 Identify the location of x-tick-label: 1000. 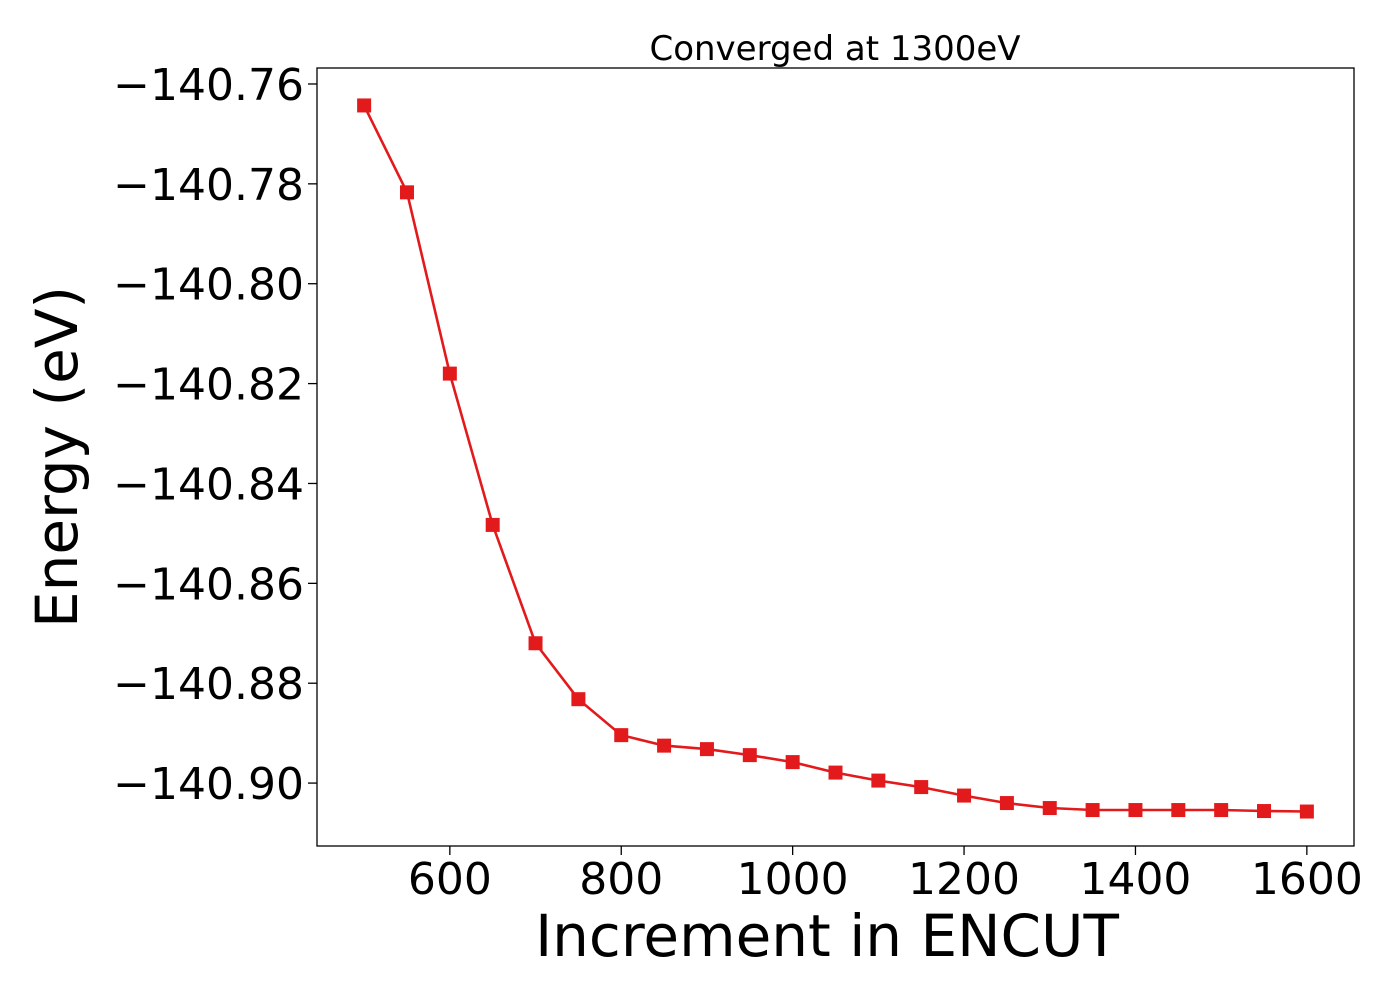
(793, 879).